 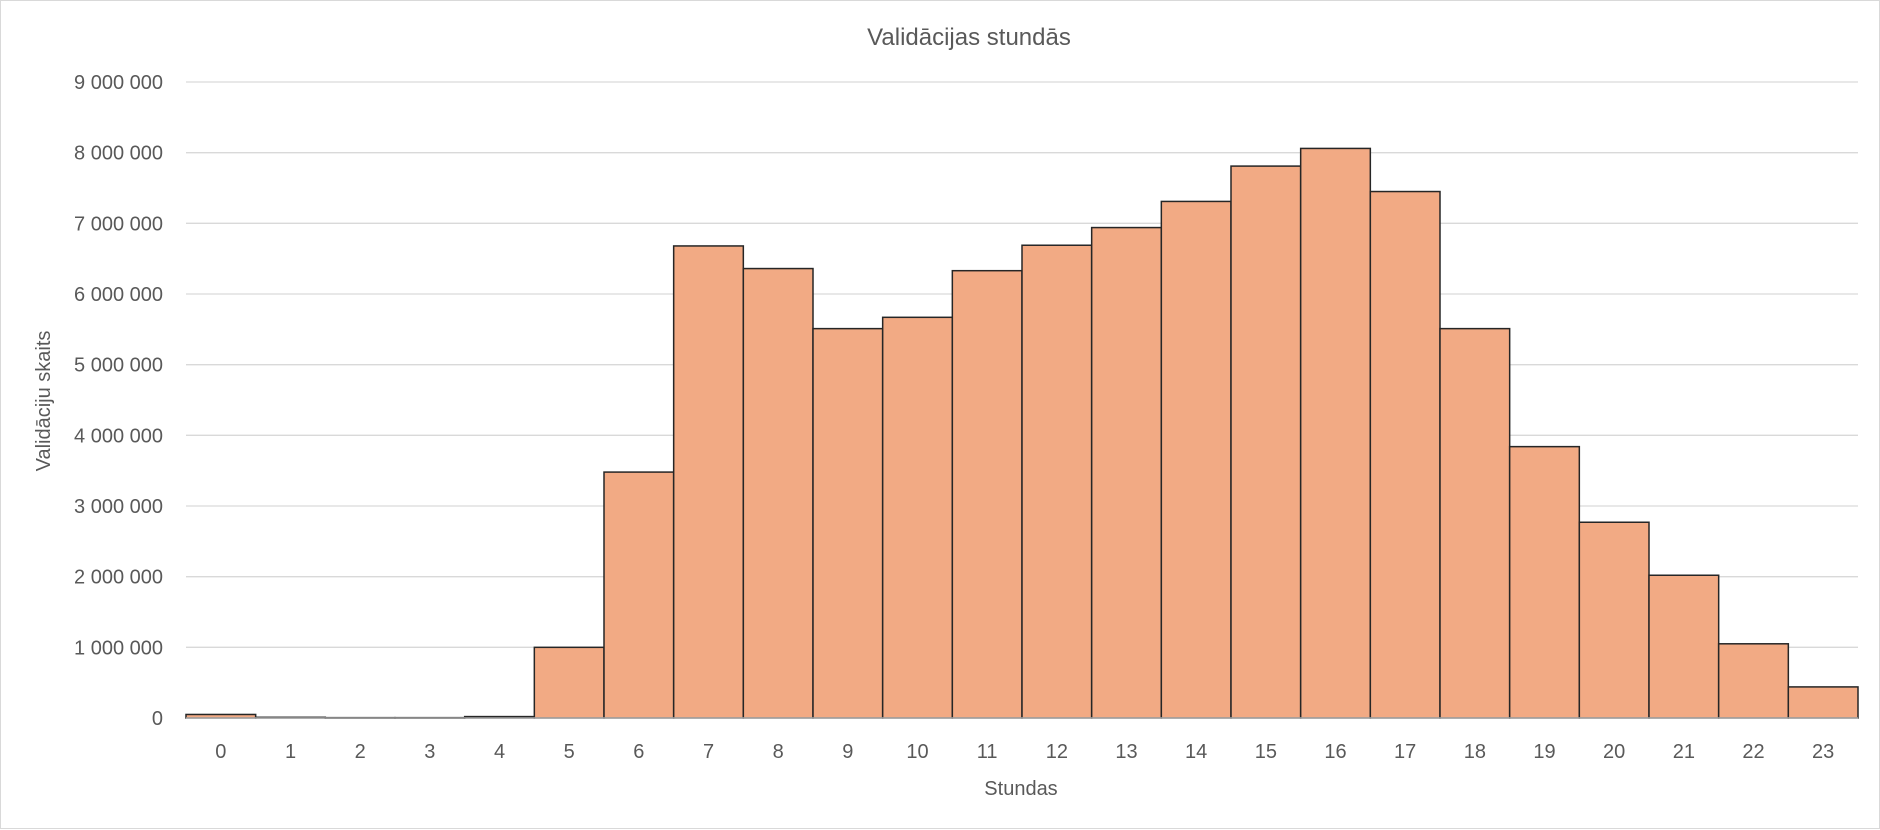 What do you see at coordinates (1266, 752) in the screenshot?
I see `x-tick-label: 15` at bounding box center [1266, 752].